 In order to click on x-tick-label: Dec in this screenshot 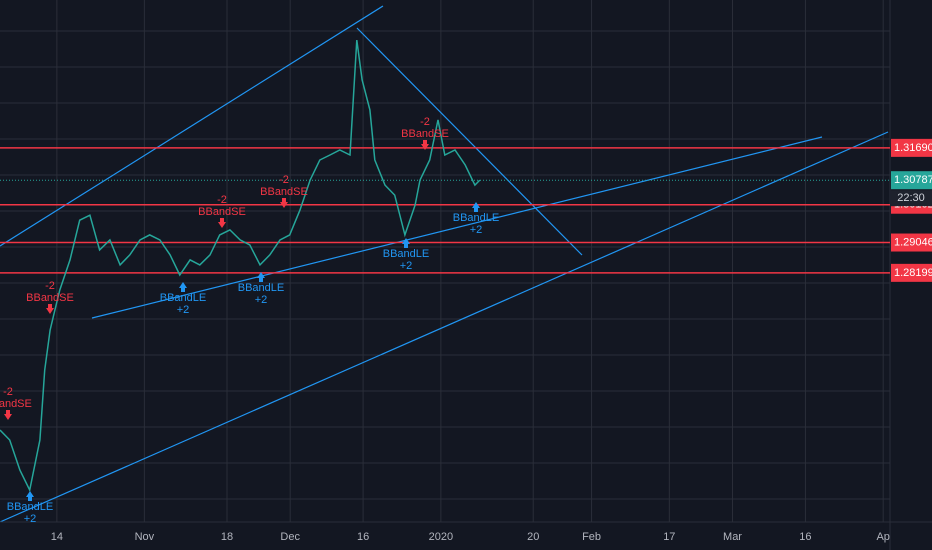, I will do `click(290, 537)`.